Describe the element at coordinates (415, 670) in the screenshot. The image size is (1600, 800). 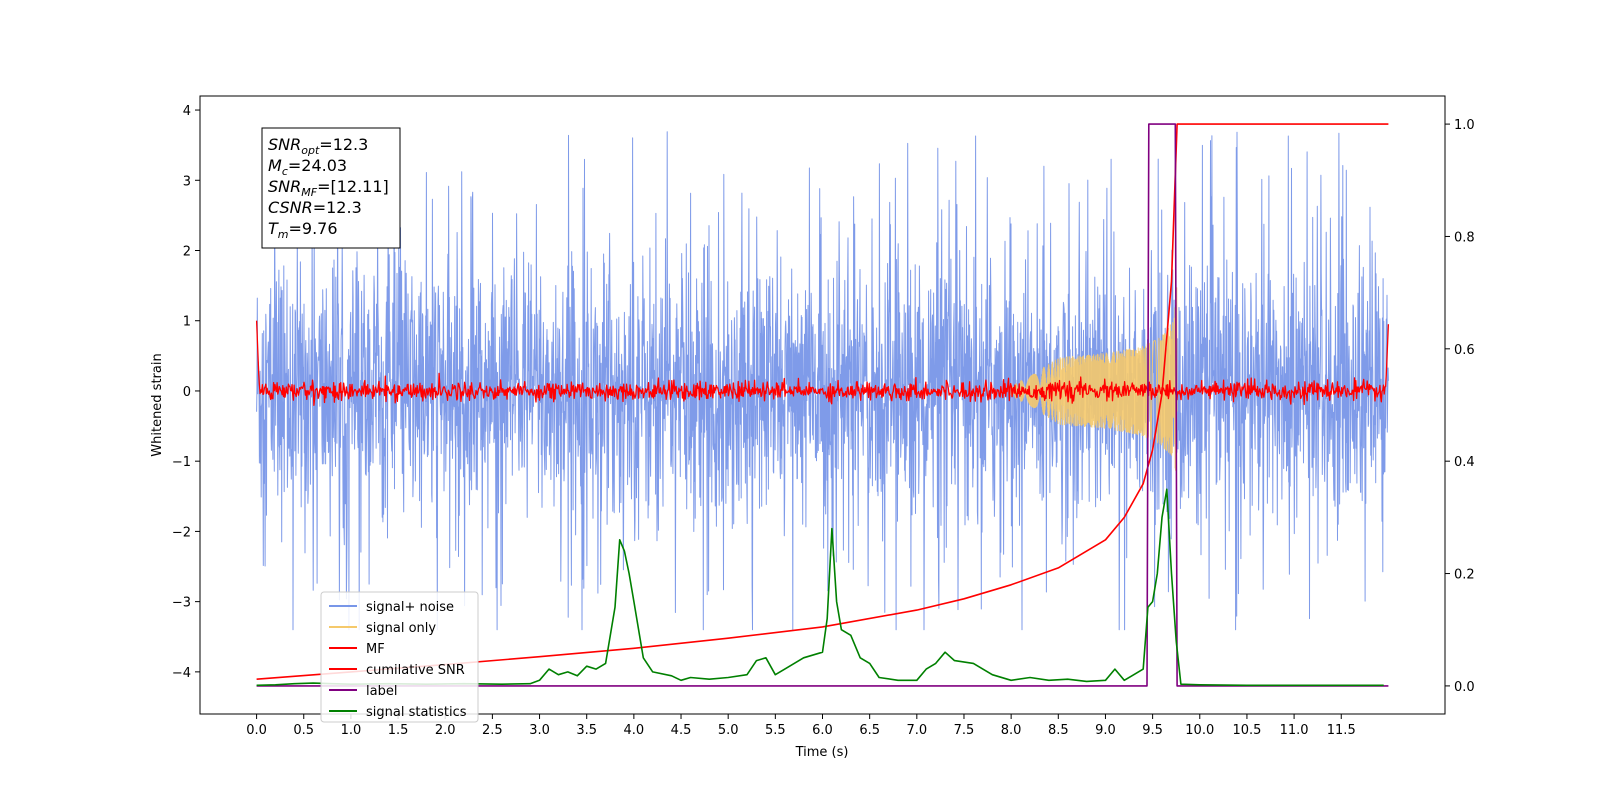
I see `legend-label: cumilative SNR` at that location.